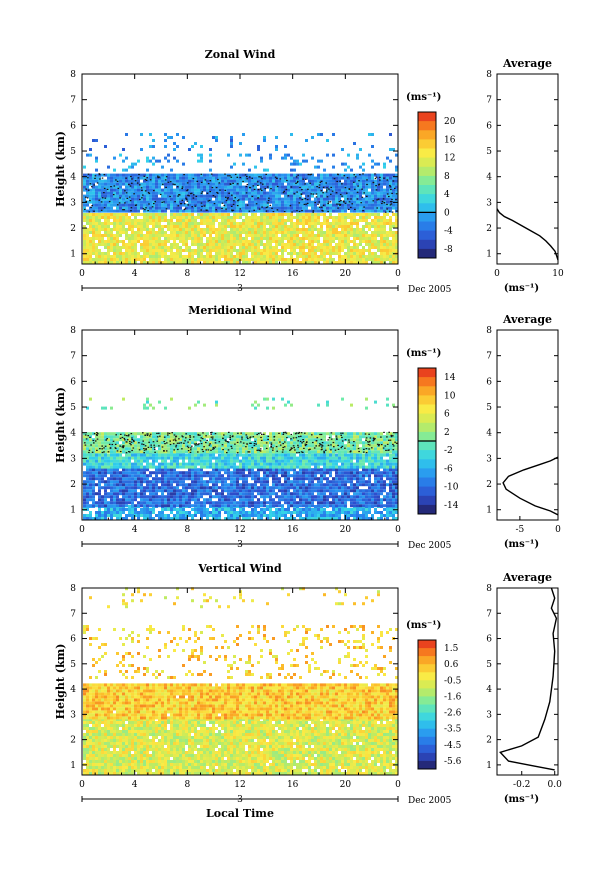  What do you see at coordinates (427, 226) in the screenshot?
I see `colorbar-swatch` at bounding box center [427, 226].